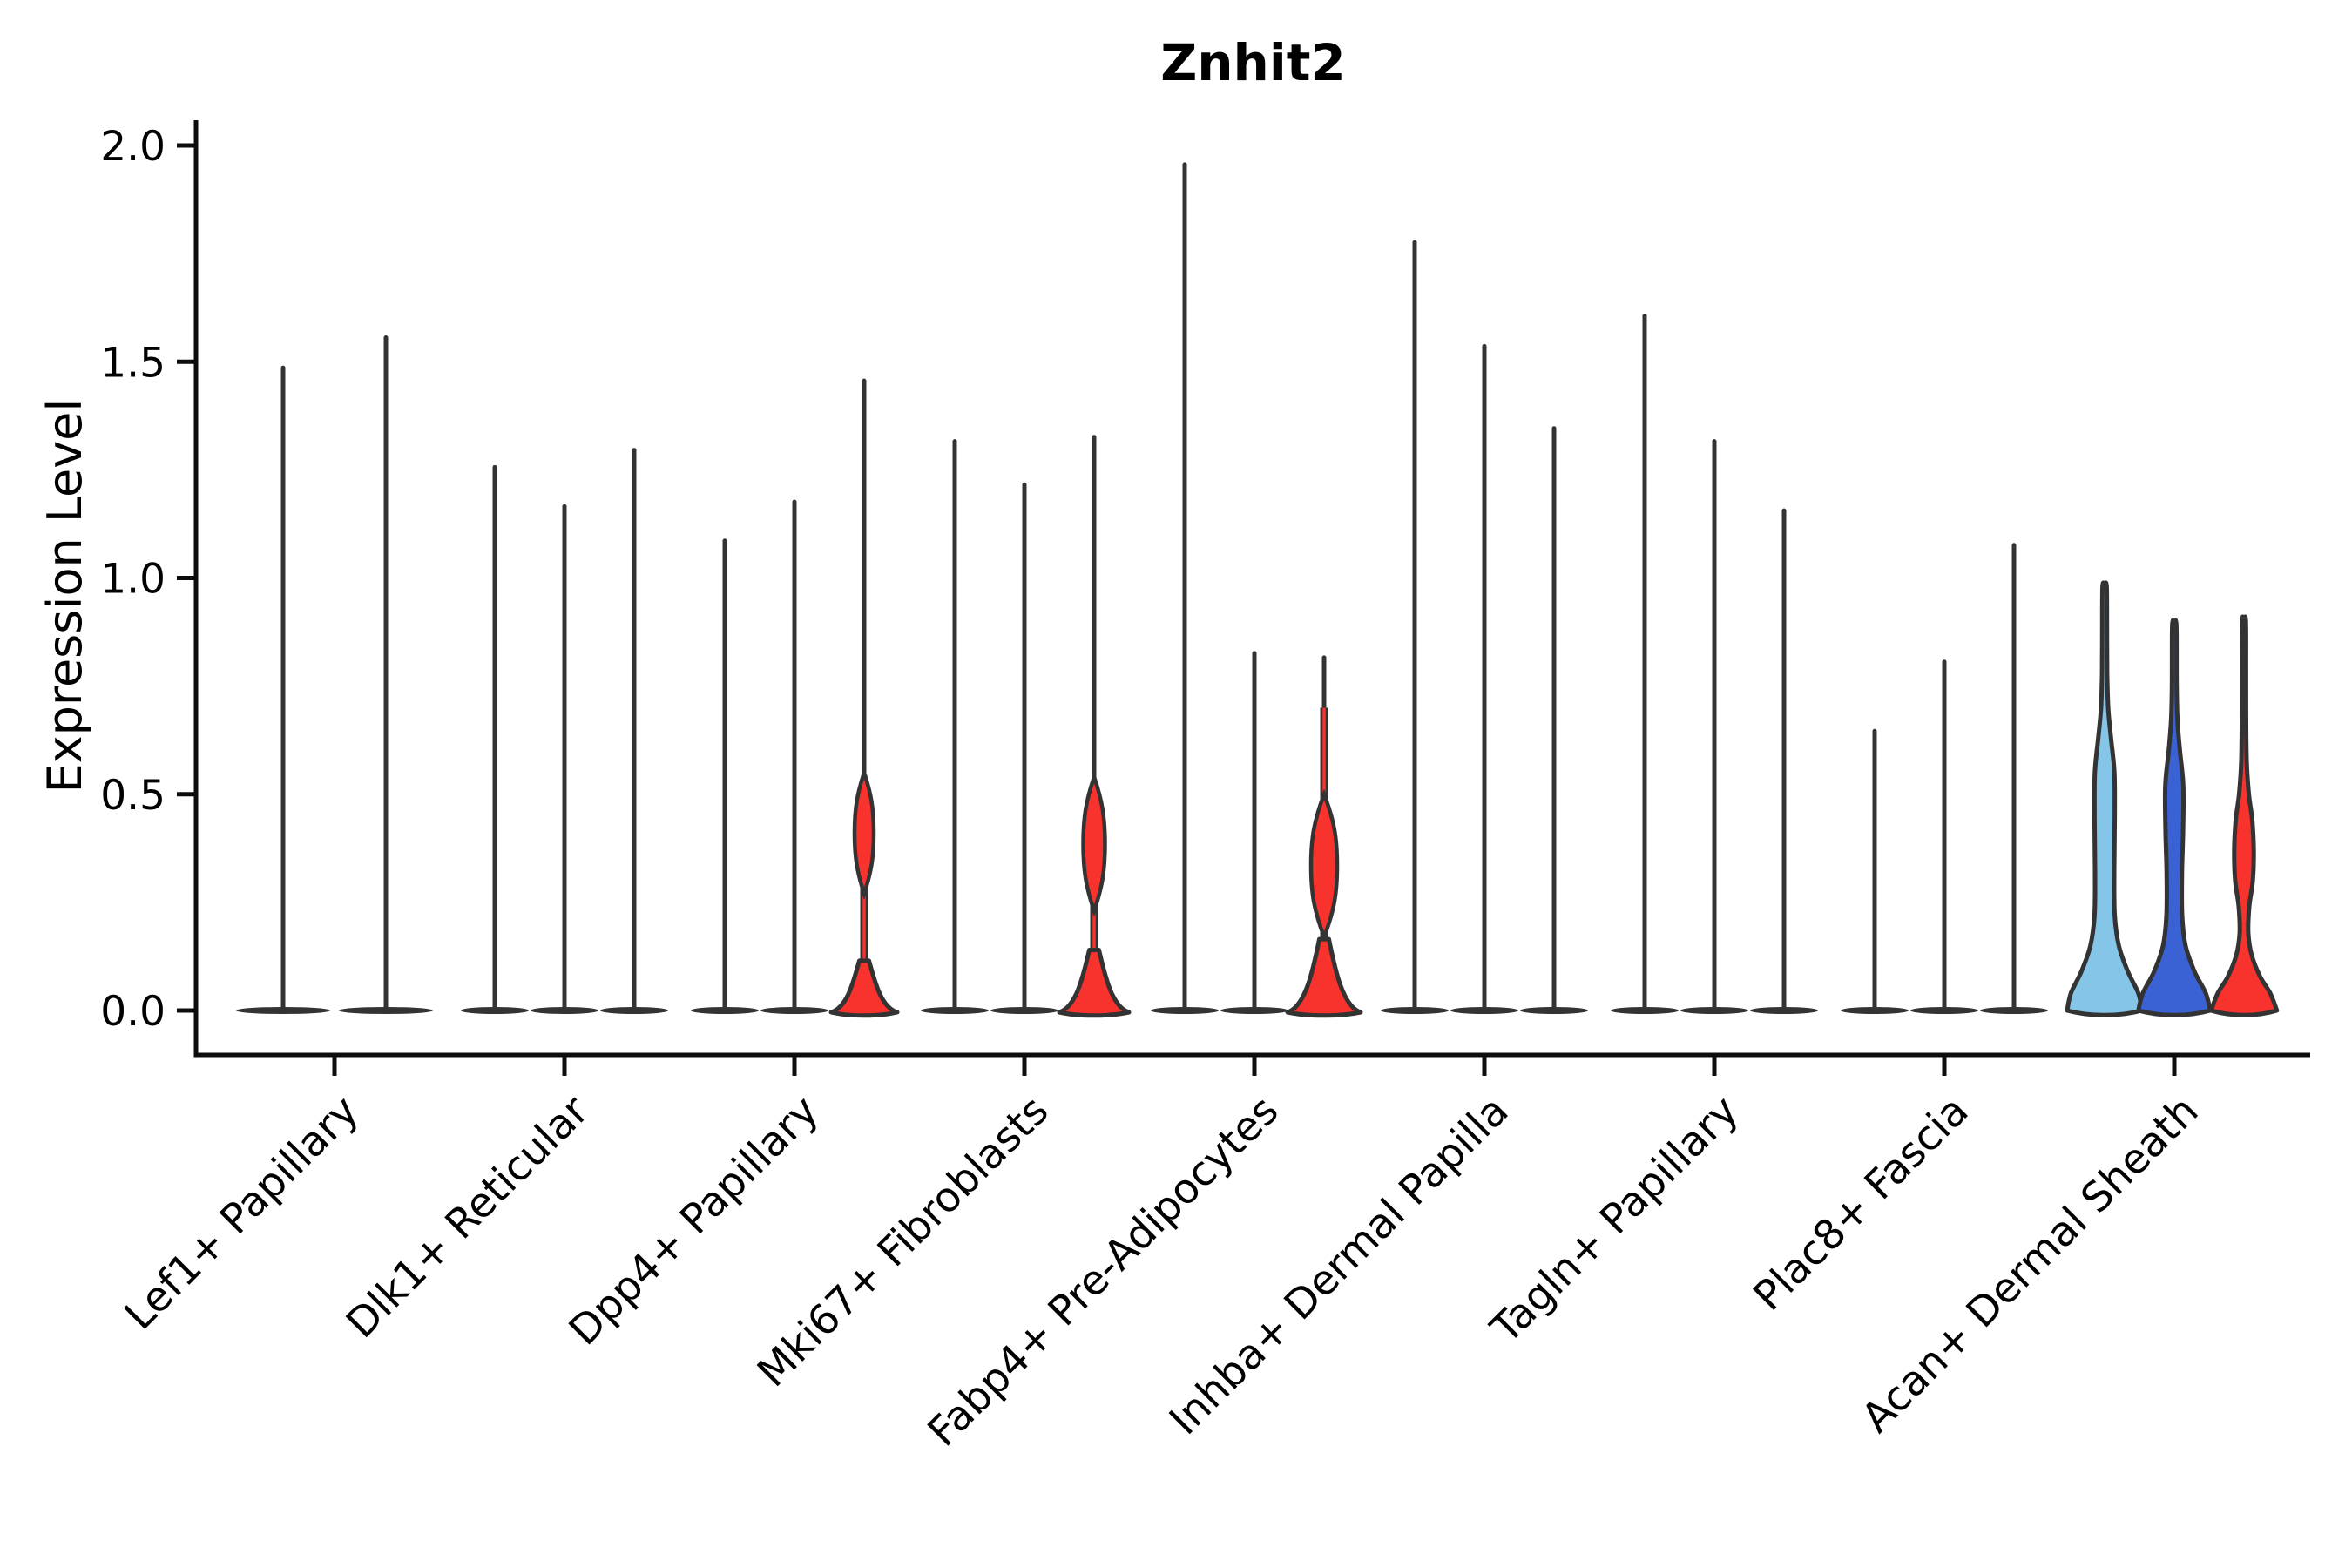 The height and width of the screenshot is (1568, 2352). I want to click on chart-title: Znhit2, so click(1253, 62).